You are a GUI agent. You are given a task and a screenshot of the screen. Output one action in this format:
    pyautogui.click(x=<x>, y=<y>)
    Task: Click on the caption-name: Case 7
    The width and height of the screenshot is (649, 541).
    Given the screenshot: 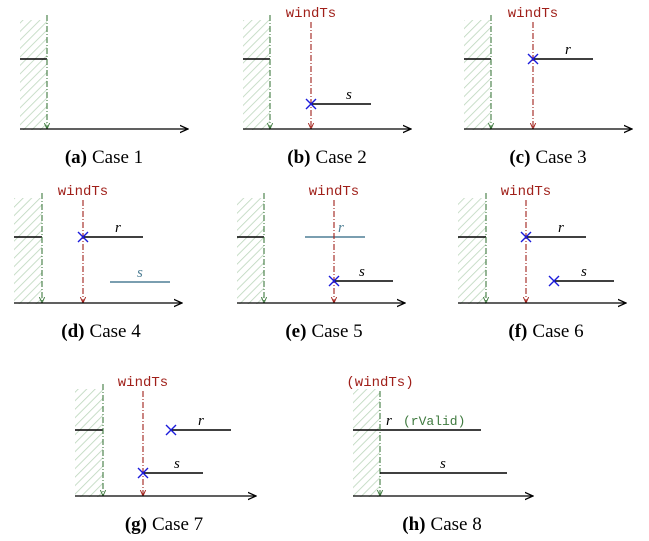 What is the action you would take?
    pyautogui.click(x=177, y=524)
    